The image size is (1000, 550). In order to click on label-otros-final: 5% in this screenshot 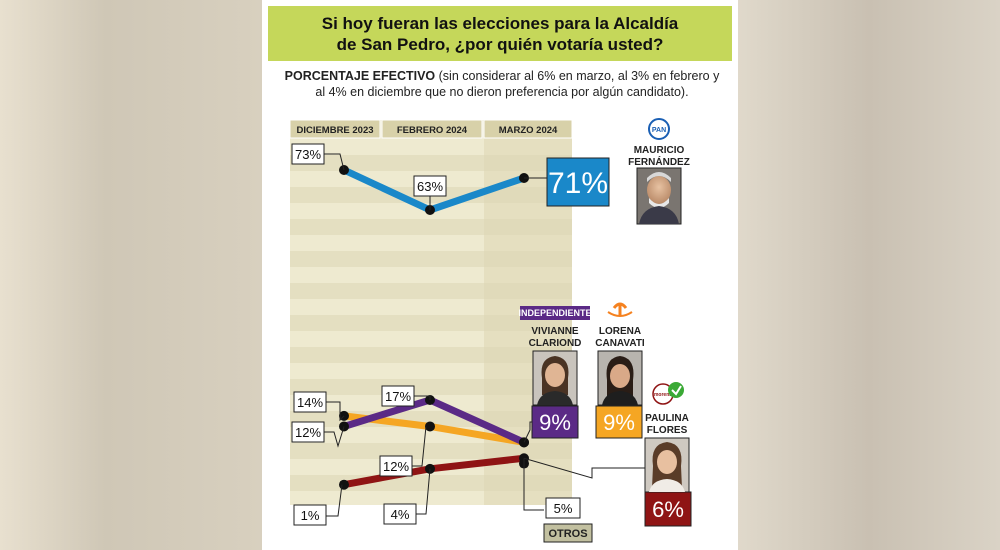, I will do `click(563, 508)`.